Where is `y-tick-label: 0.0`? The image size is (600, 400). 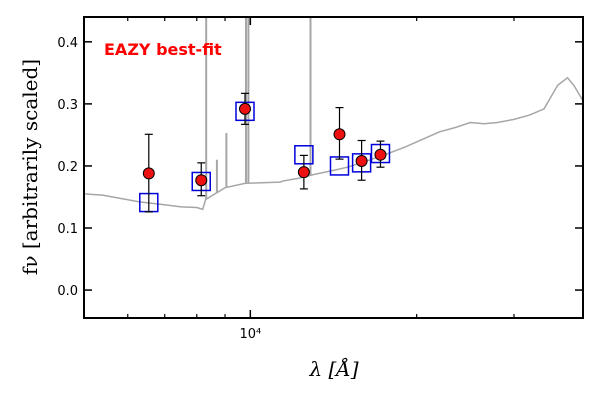
y-tick-label: 0.0 is located at coordinates (67, 291).